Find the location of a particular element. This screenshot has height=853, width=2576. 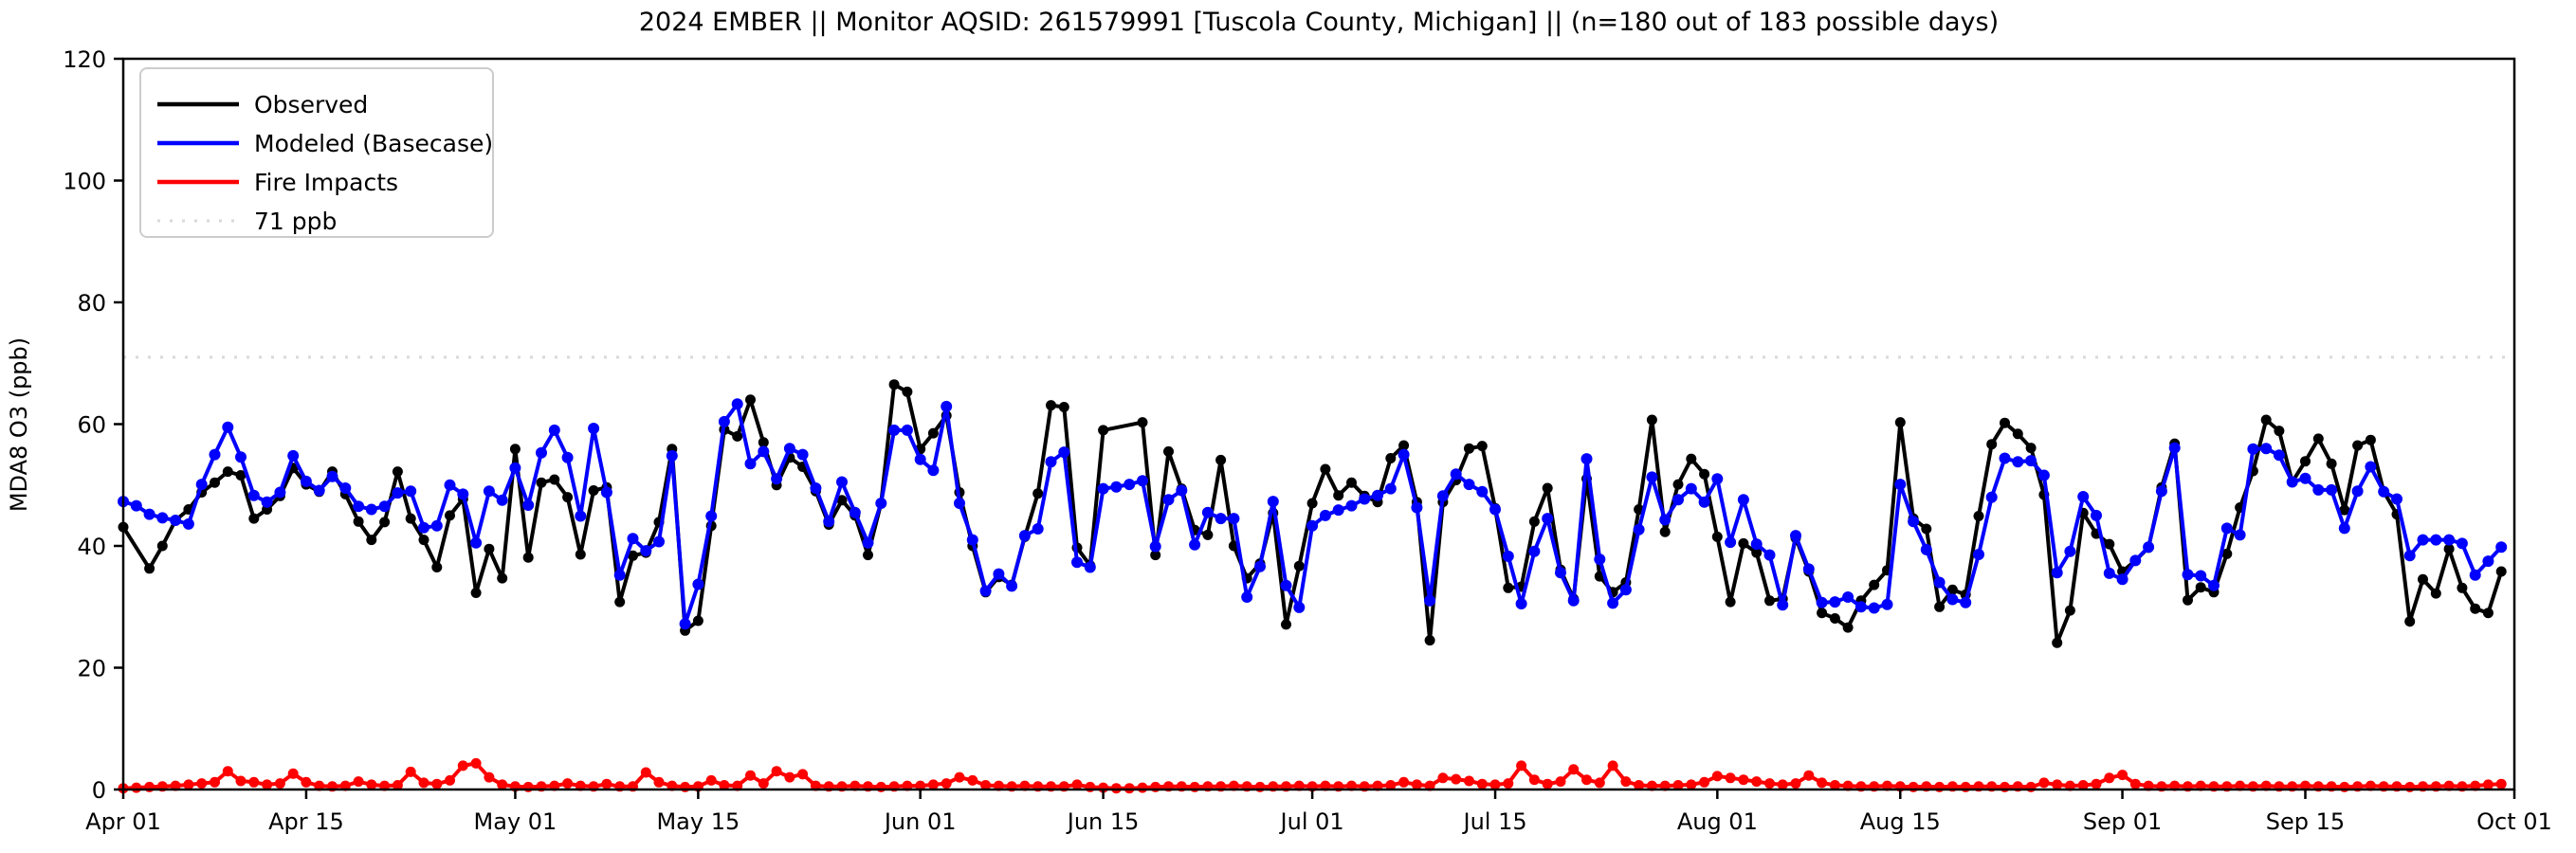

legend-box is located at coordinates (316, 152).